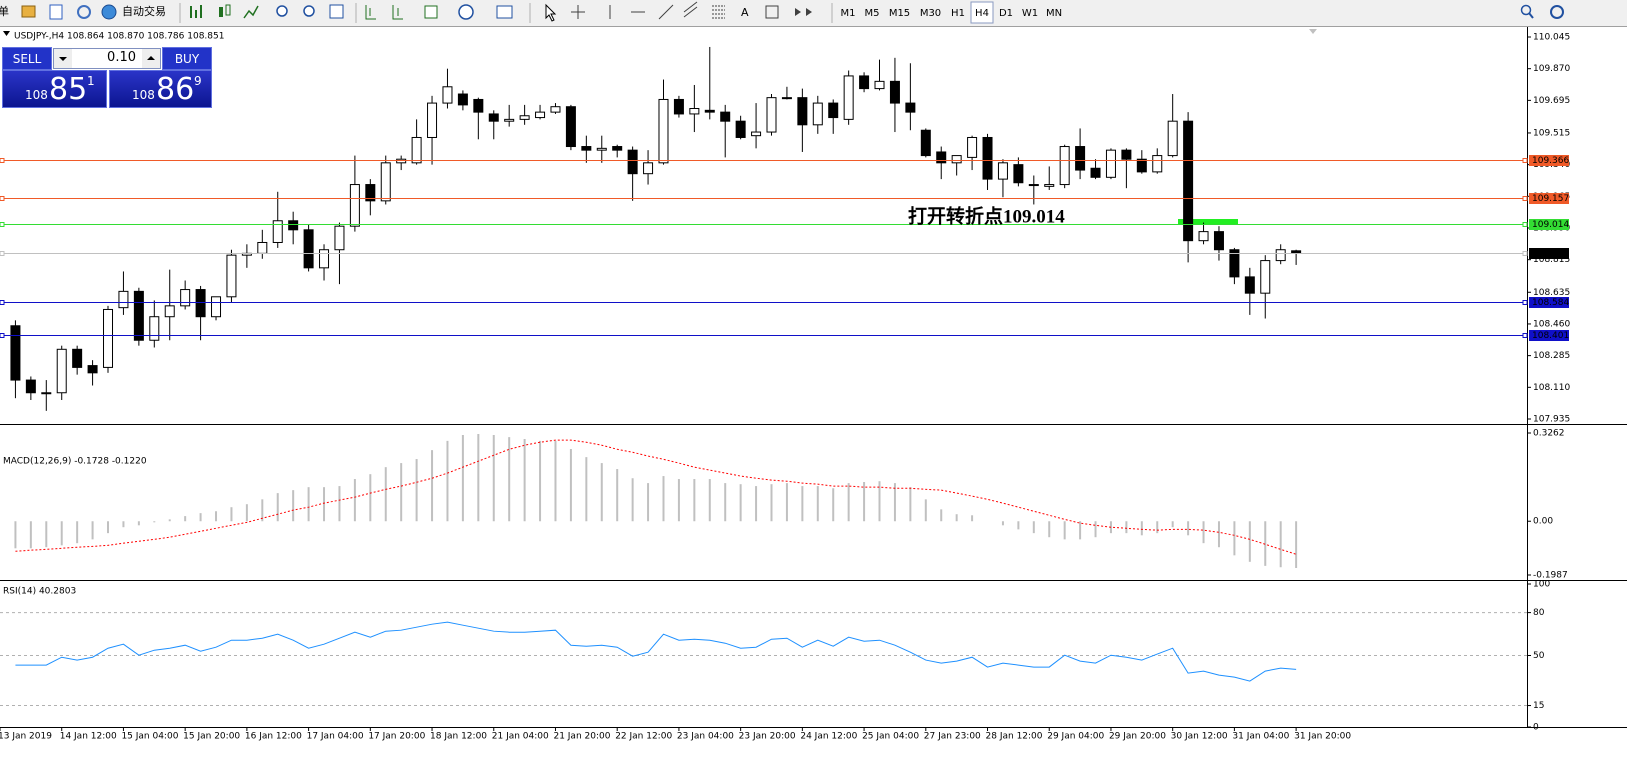 The height and width of the screenshot is (769, 1627). What do you see at coordinates (187, 58) in the screenshot?
I see `buy-button: BUY` at bounding box center [187, 58].